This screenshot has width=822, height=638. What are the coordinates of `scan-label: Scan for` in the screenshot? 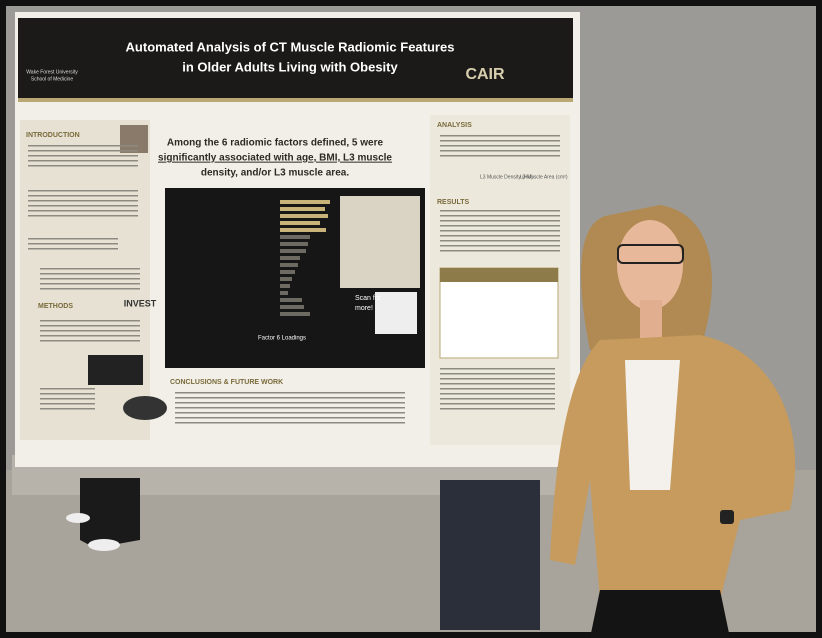 It's located at (368, 298).